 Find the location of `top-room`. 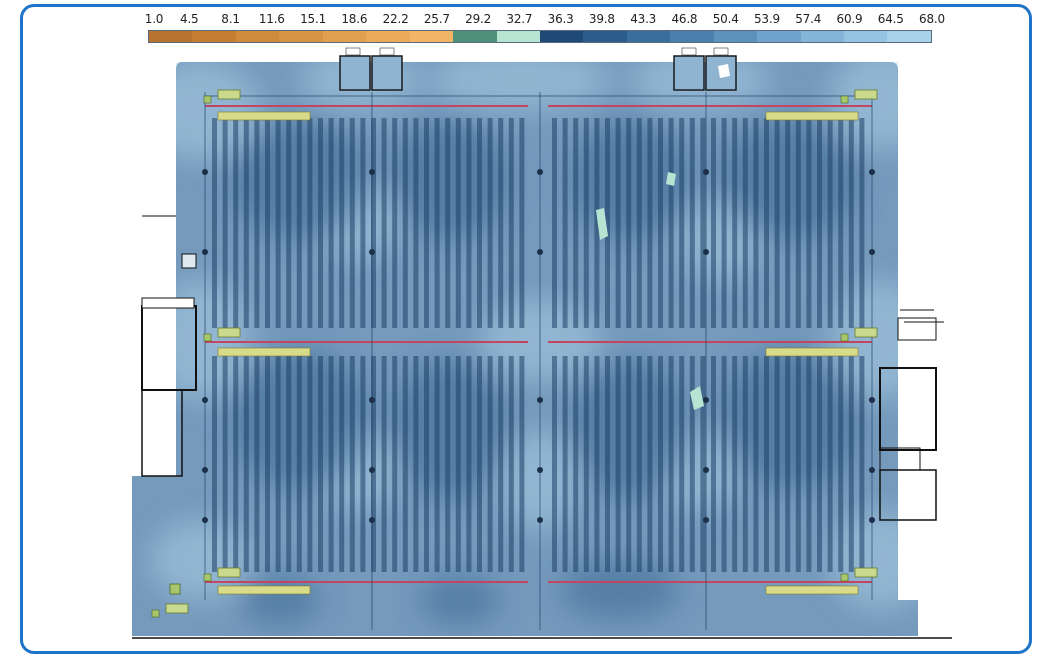

top-room is located at coordinates (387, 73).